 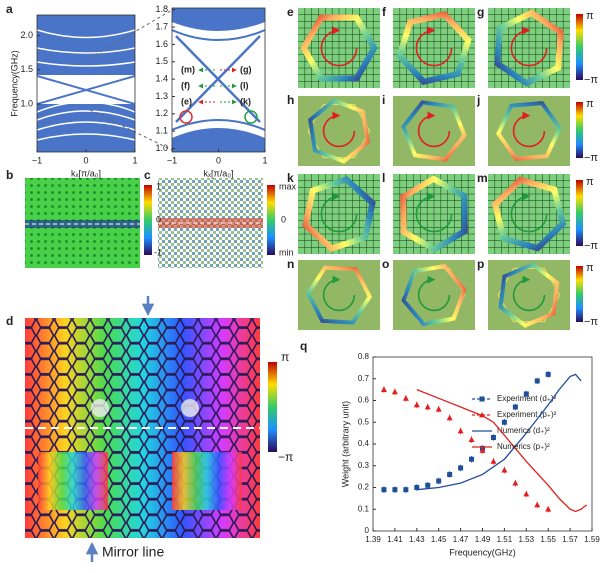 I want to click on y-tick-label: 1.3, so click(x=161, y=96).